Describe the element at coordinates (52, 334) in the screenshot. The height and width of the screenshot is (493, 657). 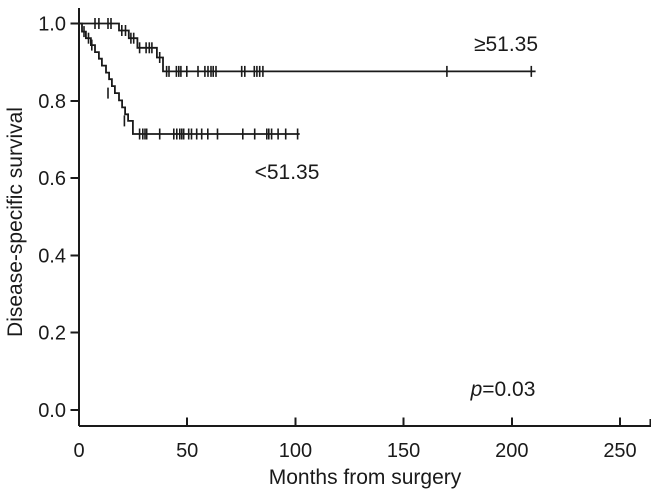
I see `y-tick-label: 0.2` at that location.